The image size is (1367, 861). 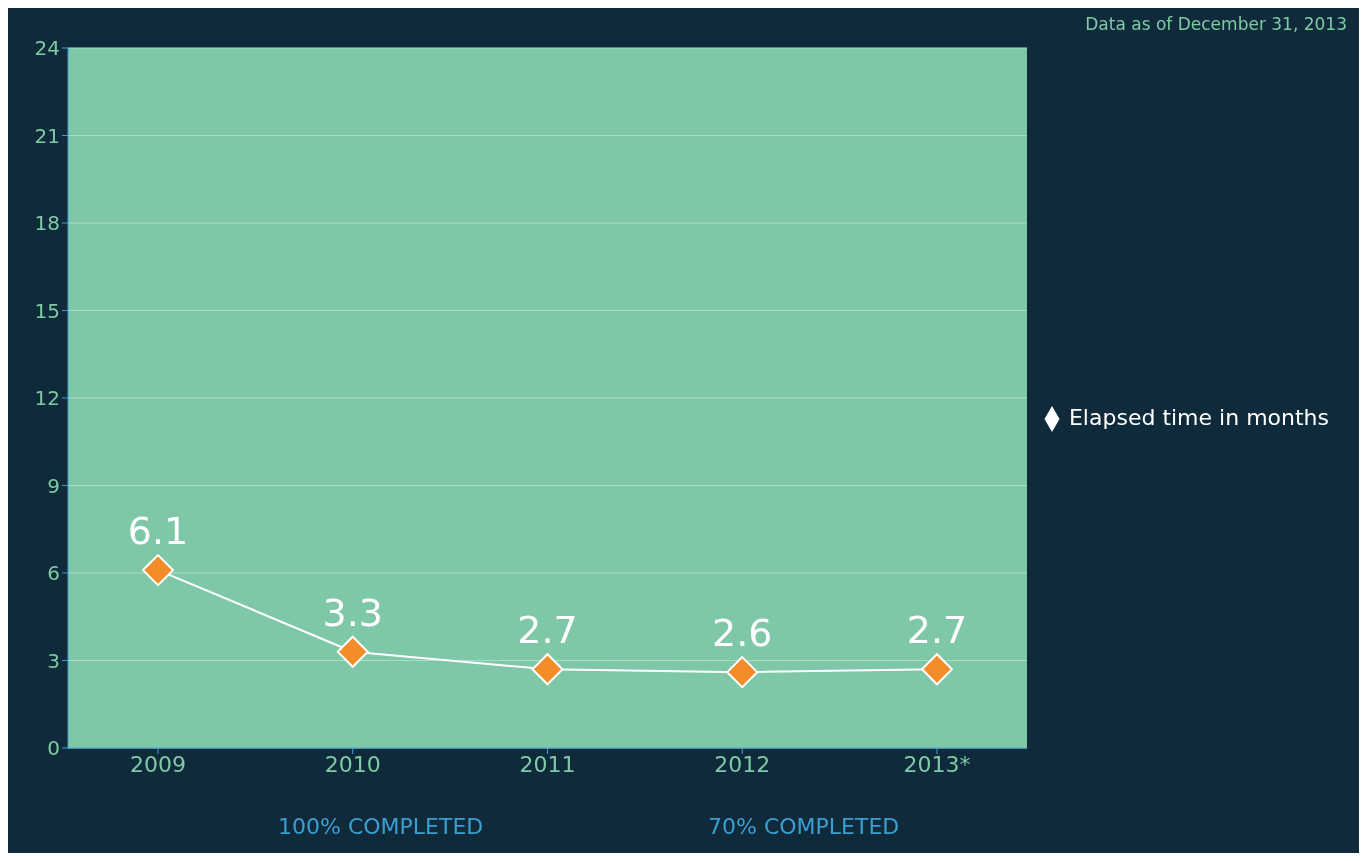 I want to click on x-tick-label: 2012, so click(x=742, y=764).